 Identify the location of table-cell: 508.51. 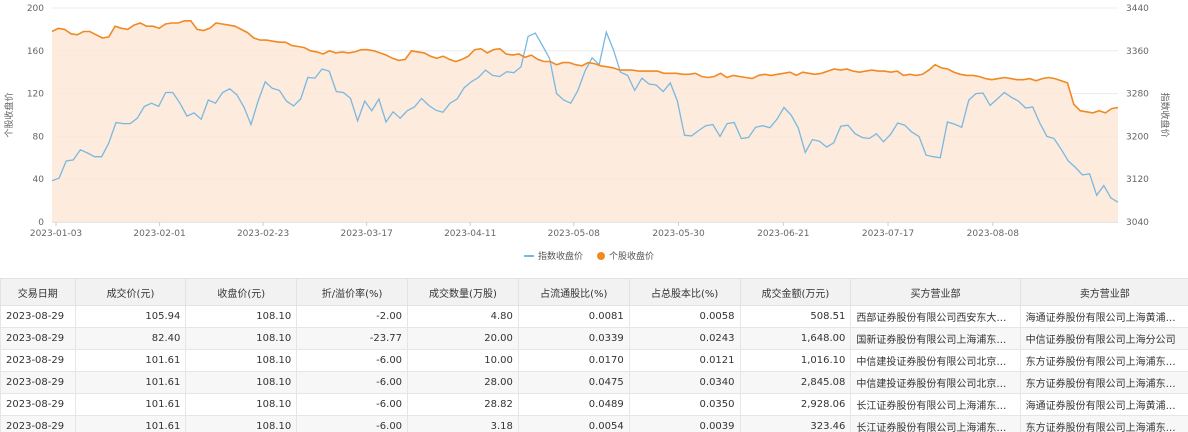
(795, 316).